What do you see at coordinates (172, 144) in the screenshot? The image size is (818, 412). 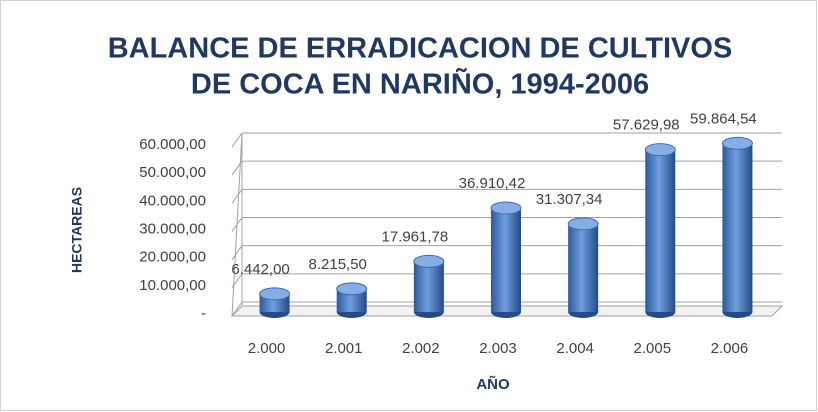 I see `y-tick-label: 60.000,00` at bounding box center [172, 144].